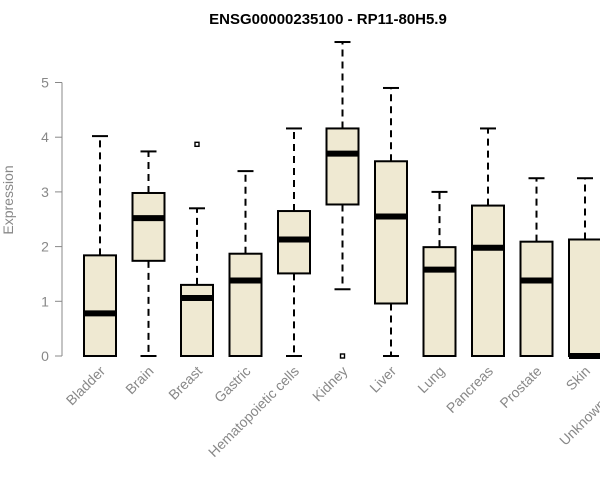 This screenshot has width=600, height=500. What do you see at coordinates (45, 137) in the screenshot?
I see `y-tick-label-4: 4` at bounding box center [45, 137].